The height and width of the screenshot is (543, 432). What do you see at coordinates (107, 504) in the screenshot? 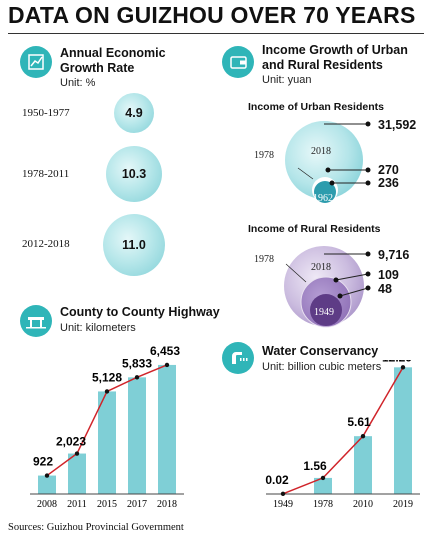
I see `highway-tick-label: 2015` at bounding box center [107, 504].